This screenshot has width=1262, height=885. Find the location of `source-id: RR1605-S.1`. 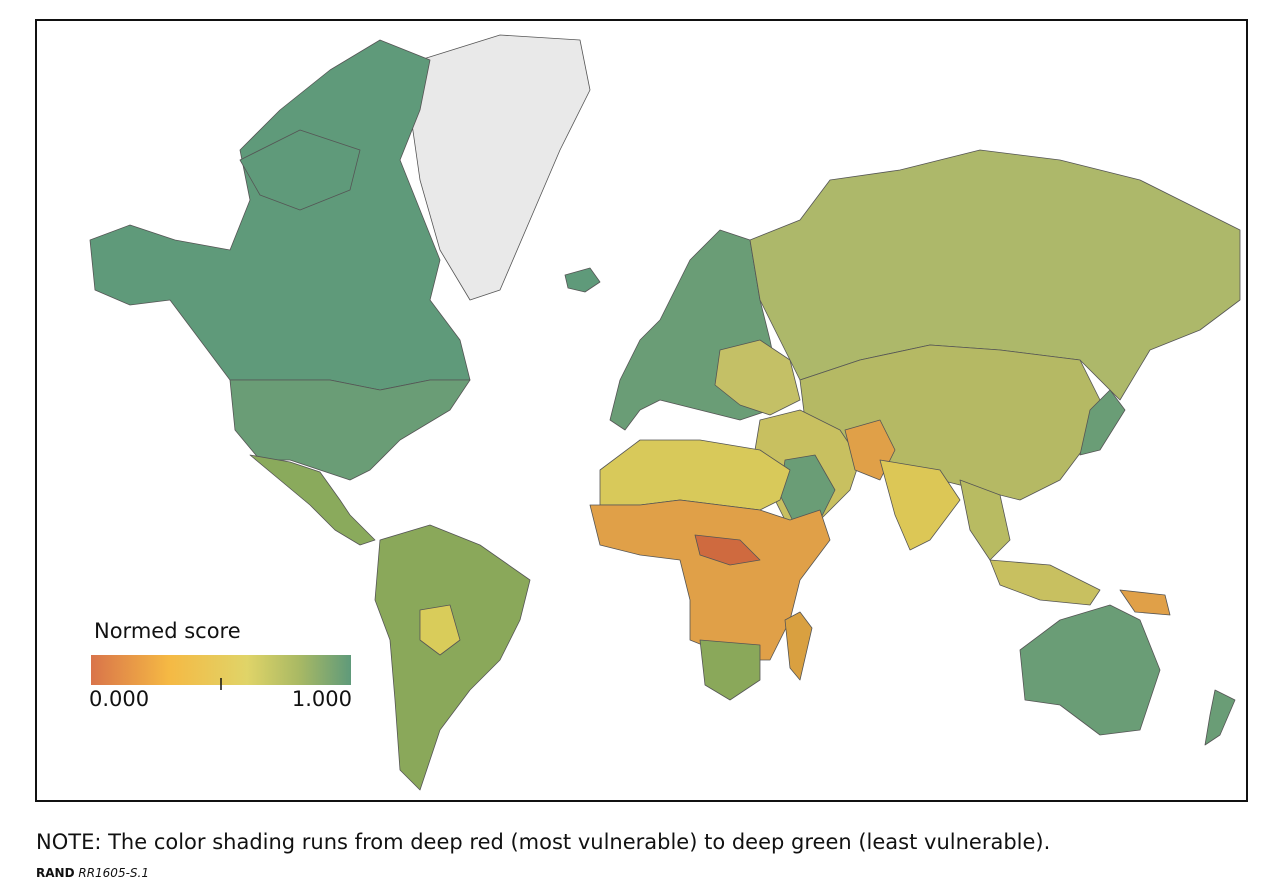

source-id: RR1605-S.1 is located at coordinates (113, 873).